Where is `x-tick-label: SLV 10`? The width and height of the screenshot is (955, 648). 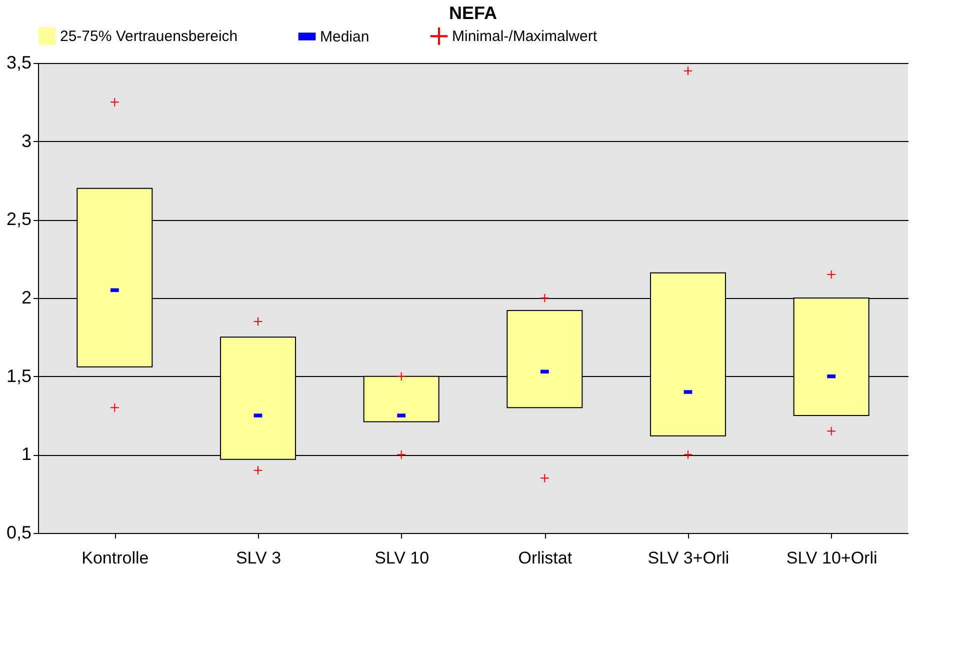 x-tick-label: SLV 10 is located at coordinates (402, 558).